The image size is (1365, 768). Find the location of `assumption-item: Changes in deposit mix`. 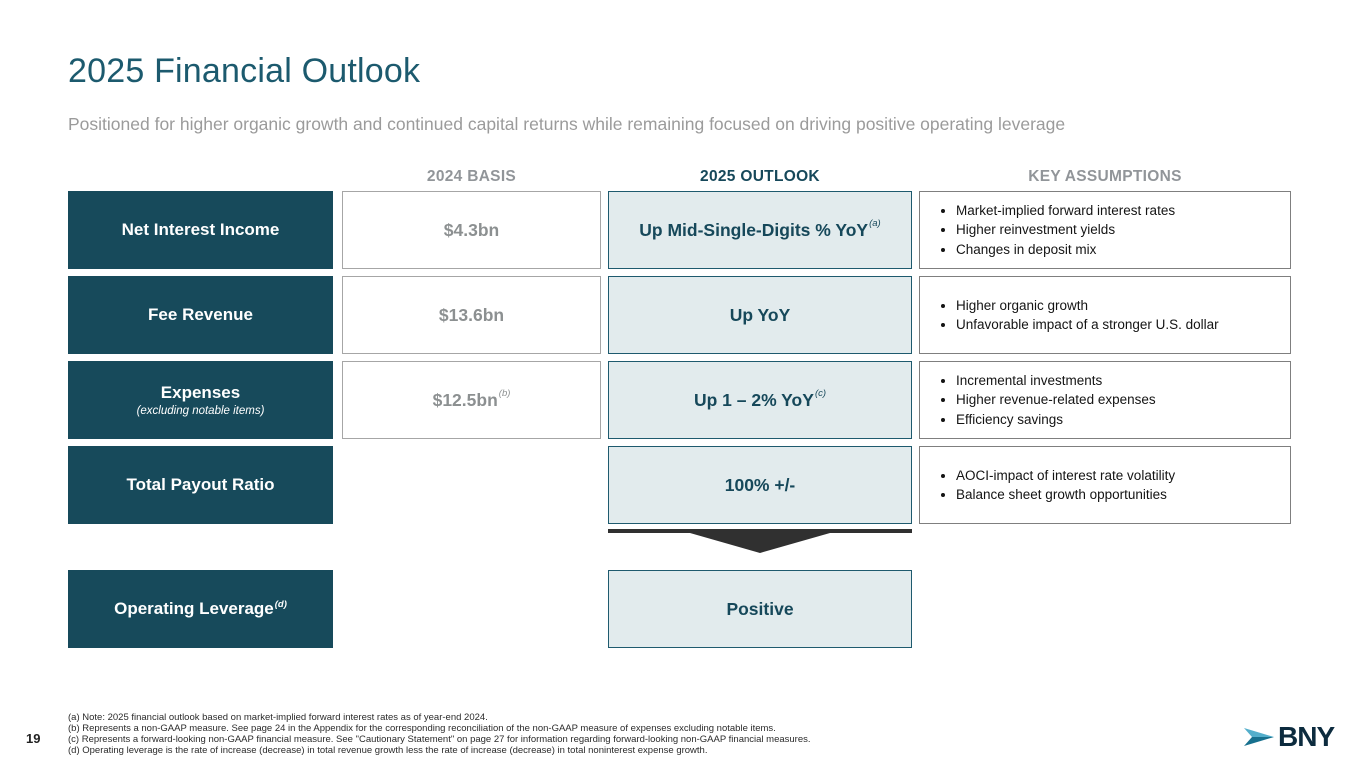

assumption-item: Changes in deposit mix is located at coordinates (1065, 250).